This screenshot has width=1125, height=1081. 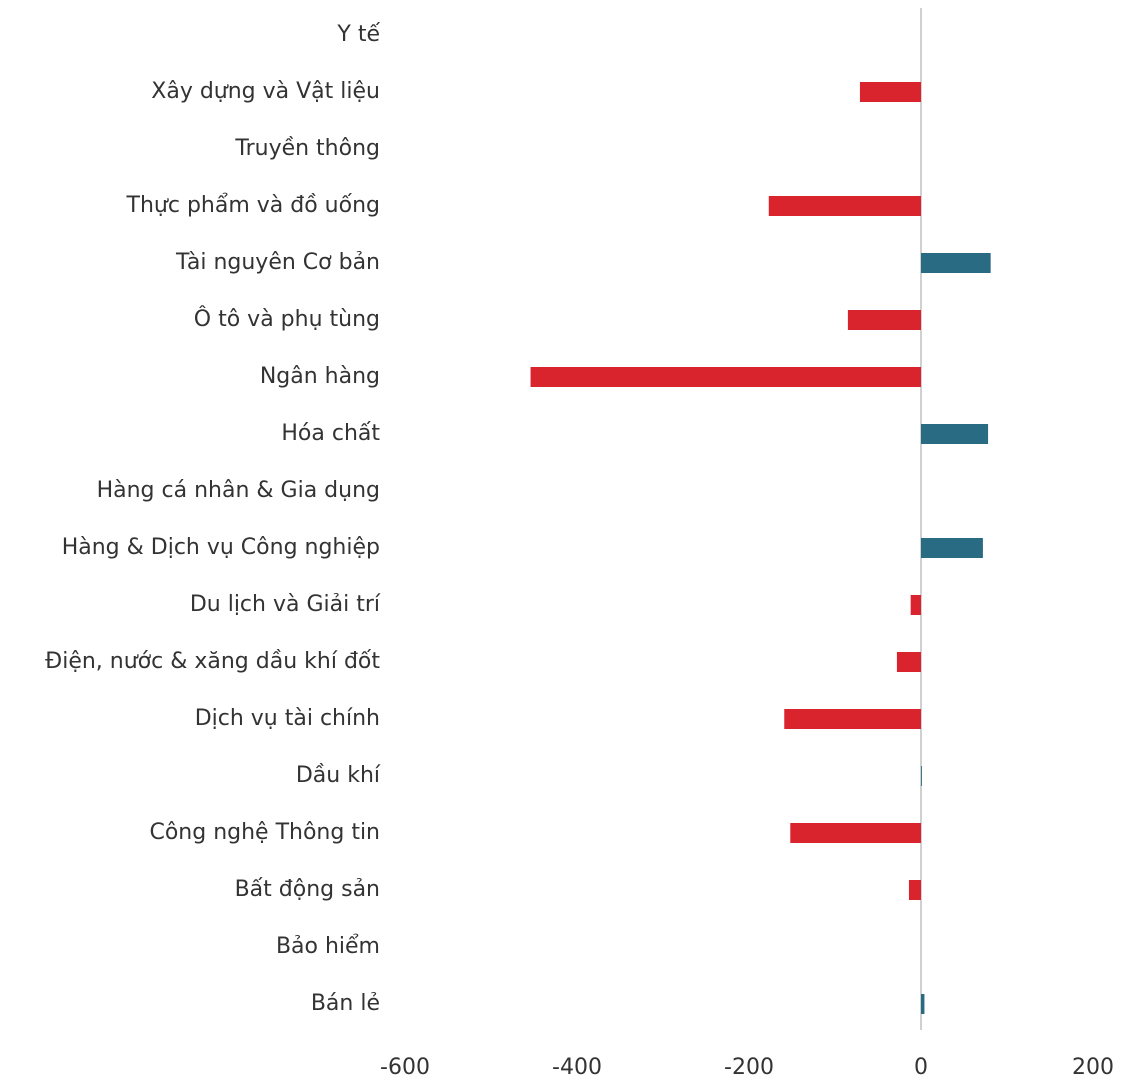 What do you see at coordinates (749, 1067) in the screenshot?
I see `x-tick-label: -200` at bounding box center [749, 1067].